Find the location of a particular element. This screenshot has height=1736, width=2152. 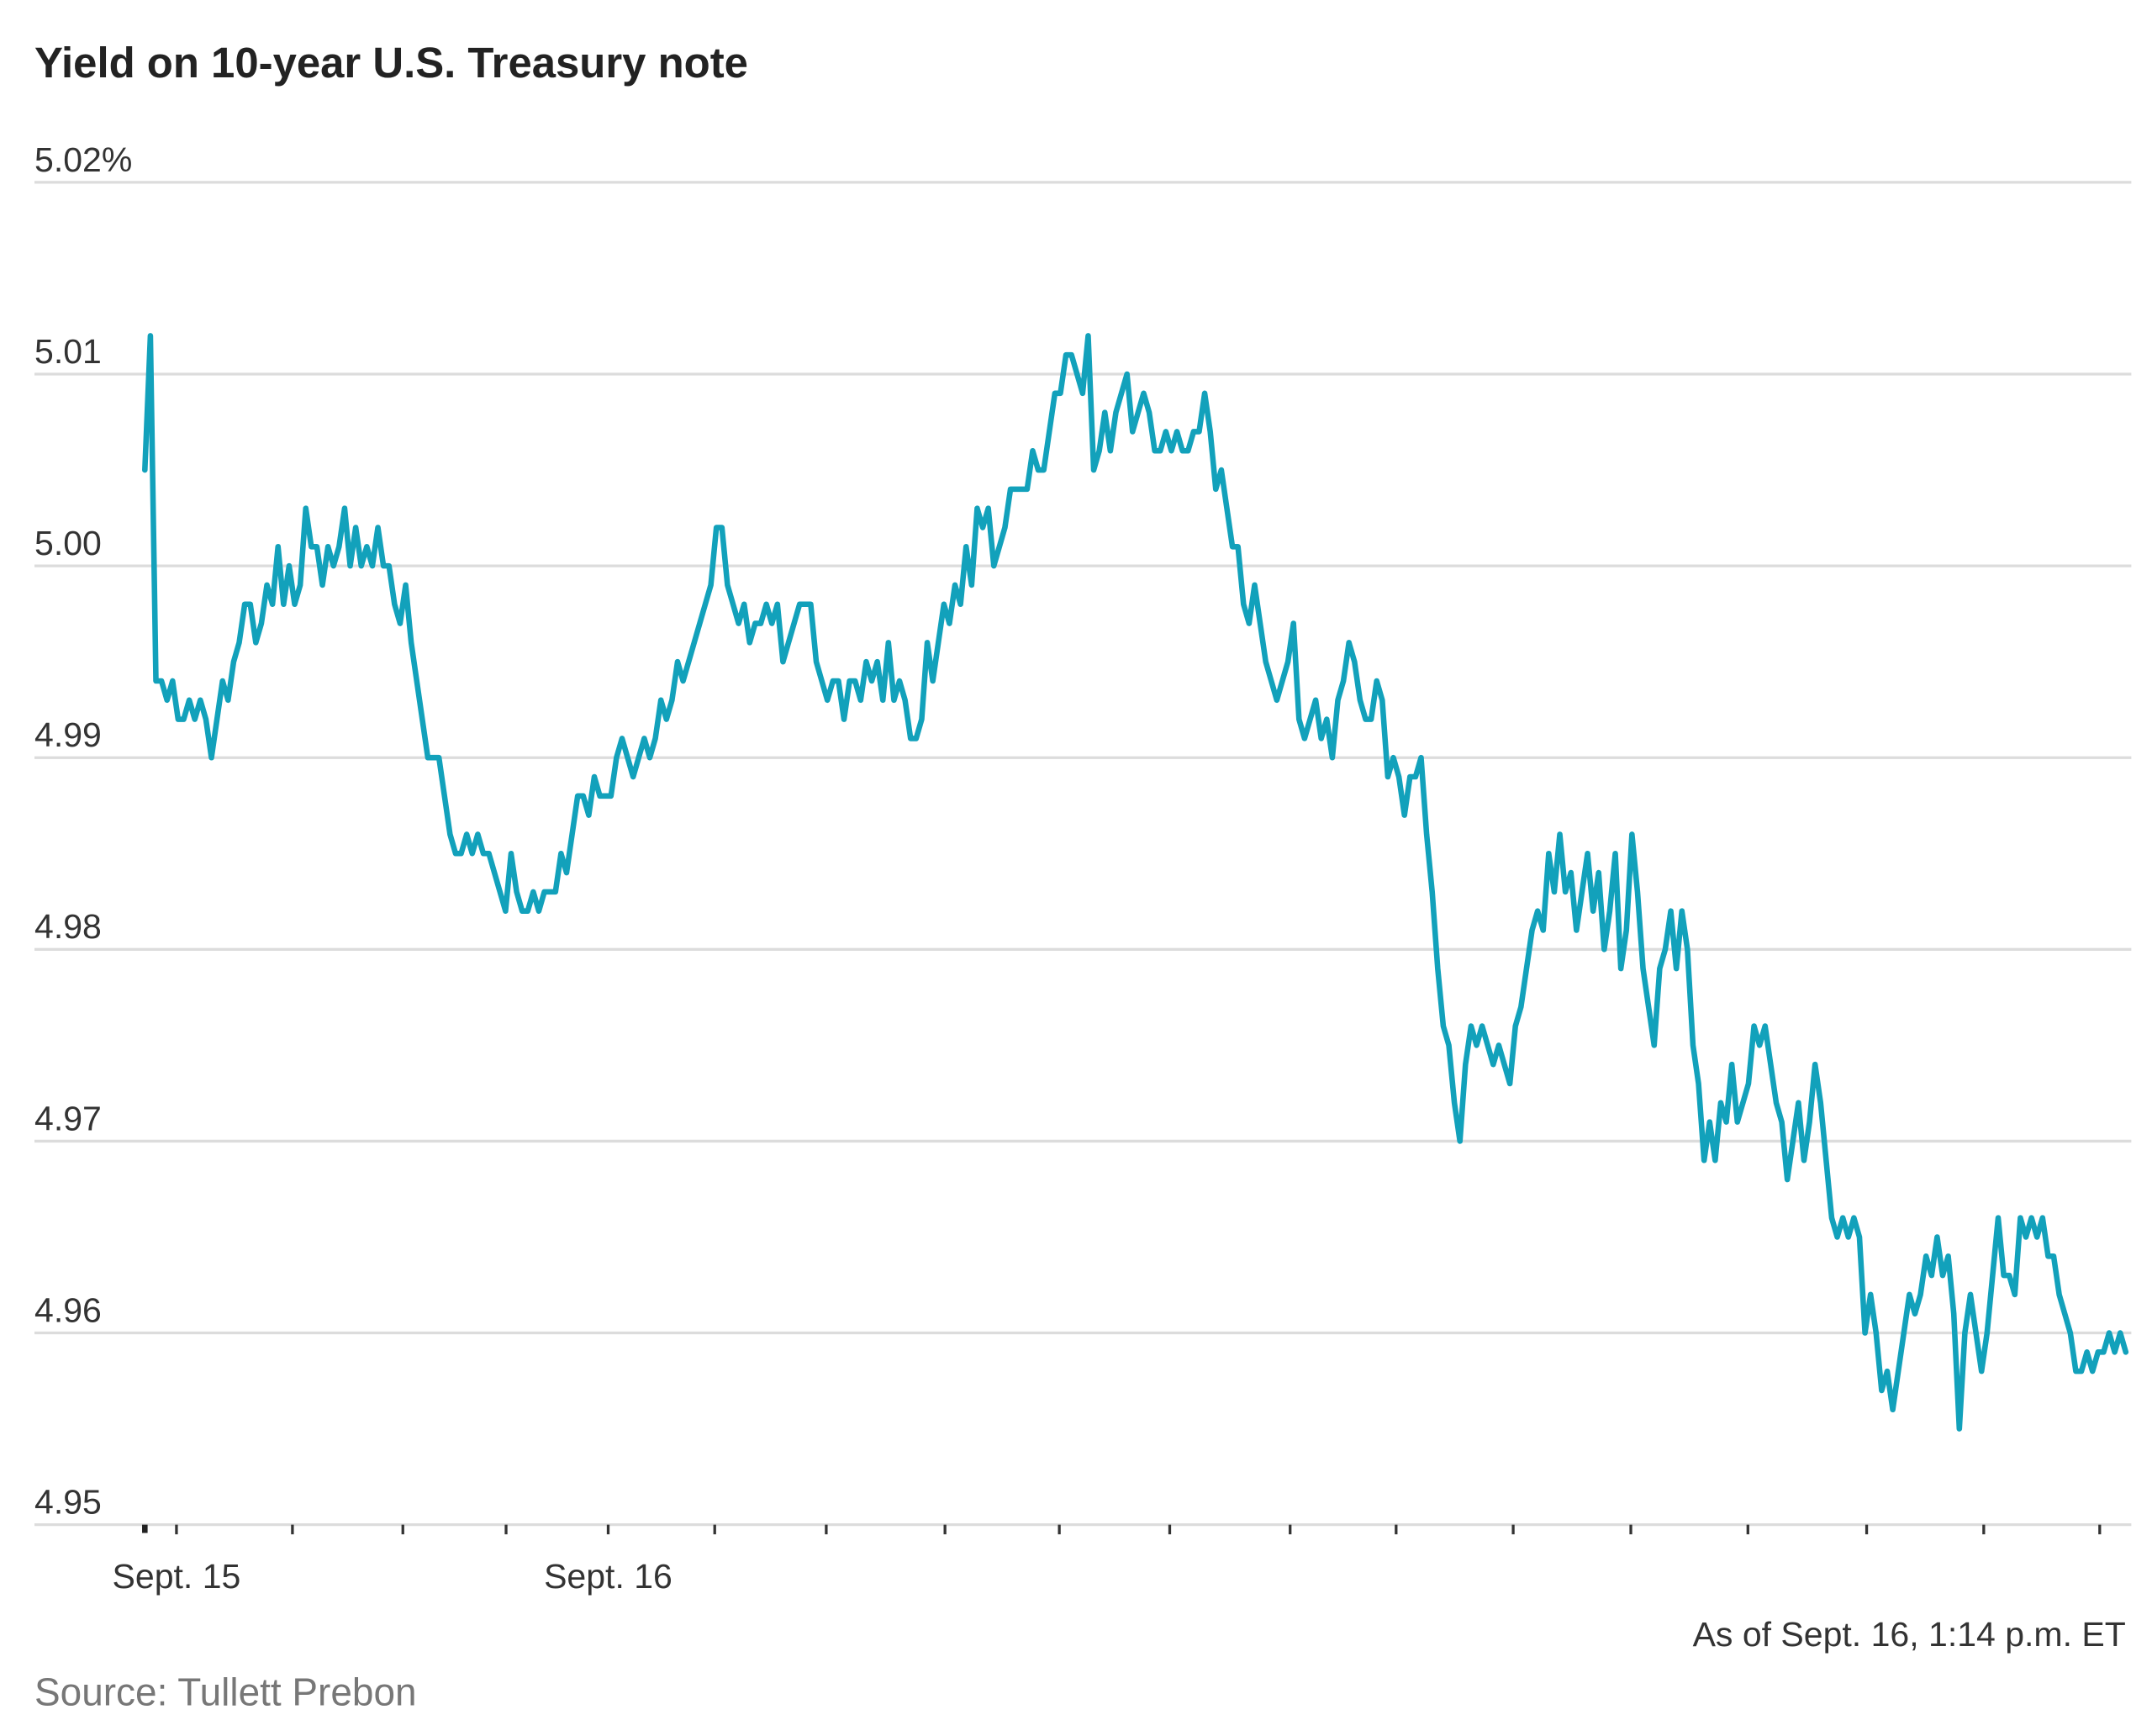

y-tick-label: 5.01 is located at coordinates (68, 351).